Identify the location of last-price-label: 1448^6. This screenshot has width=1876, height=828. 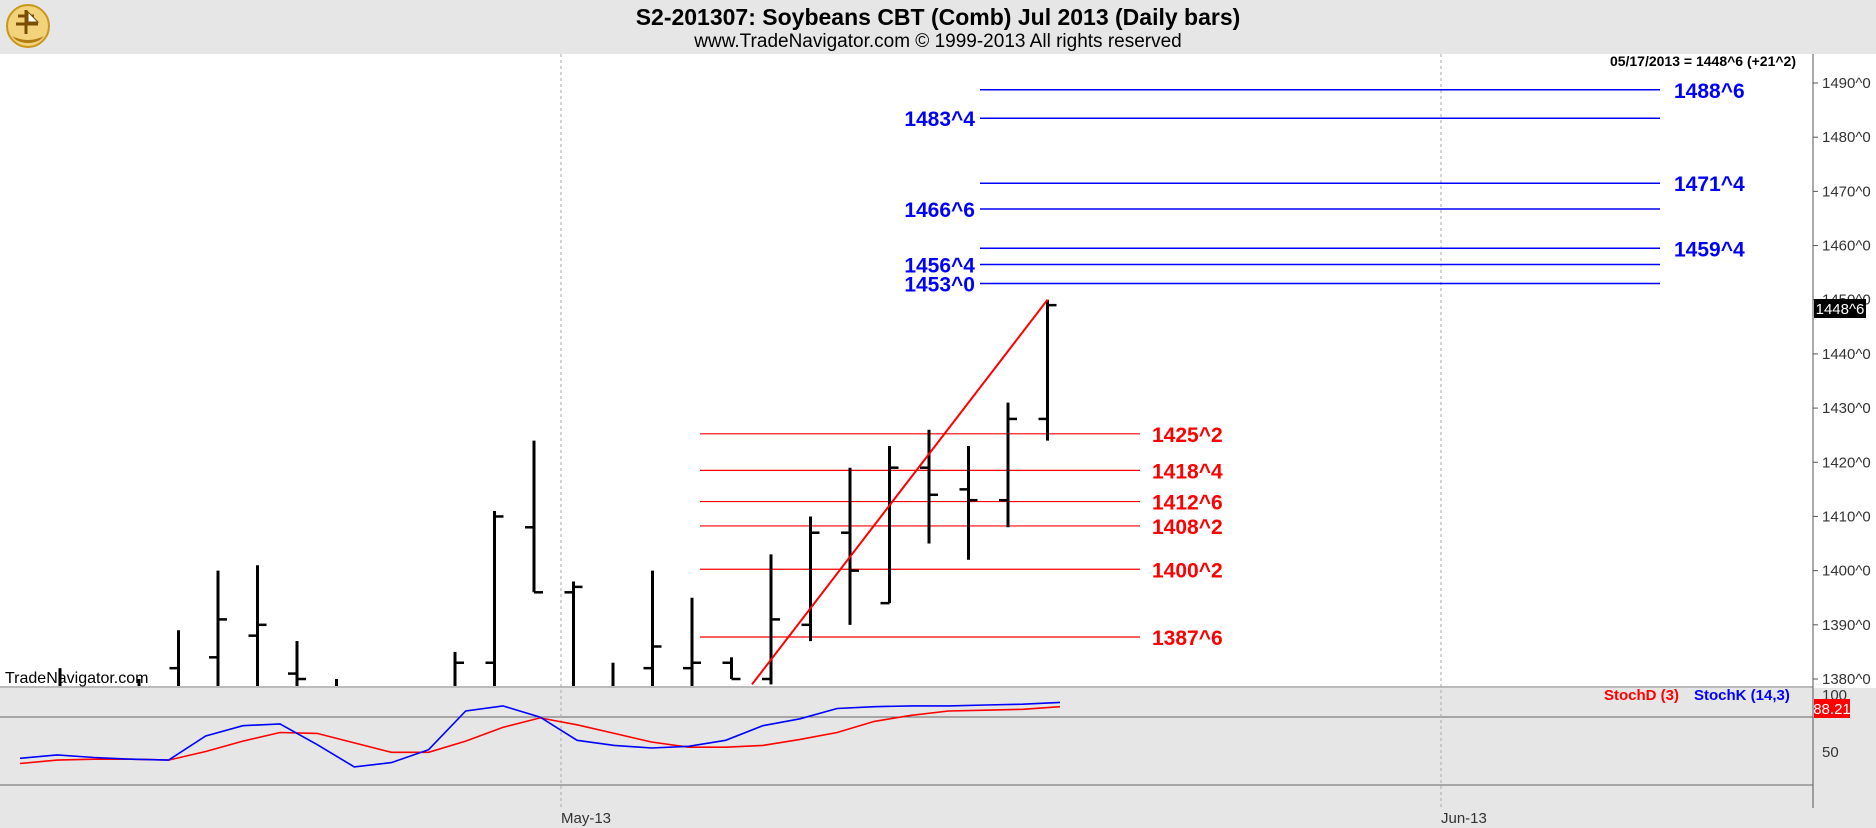
(1840, 309).